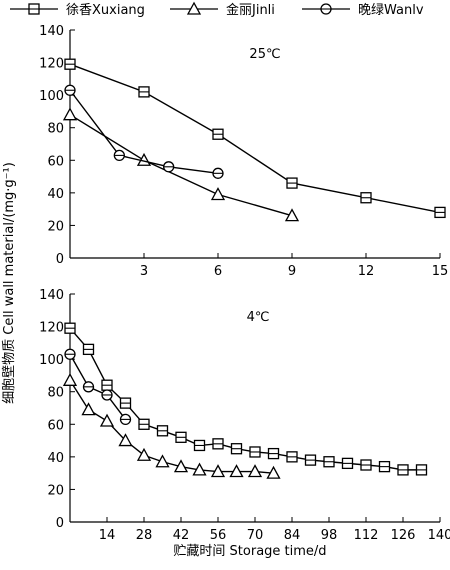 The image size is (450, 570). Describe the element at coordinates (366, 535) in the screenshot. I see `x-tick-label: 112` at that location.